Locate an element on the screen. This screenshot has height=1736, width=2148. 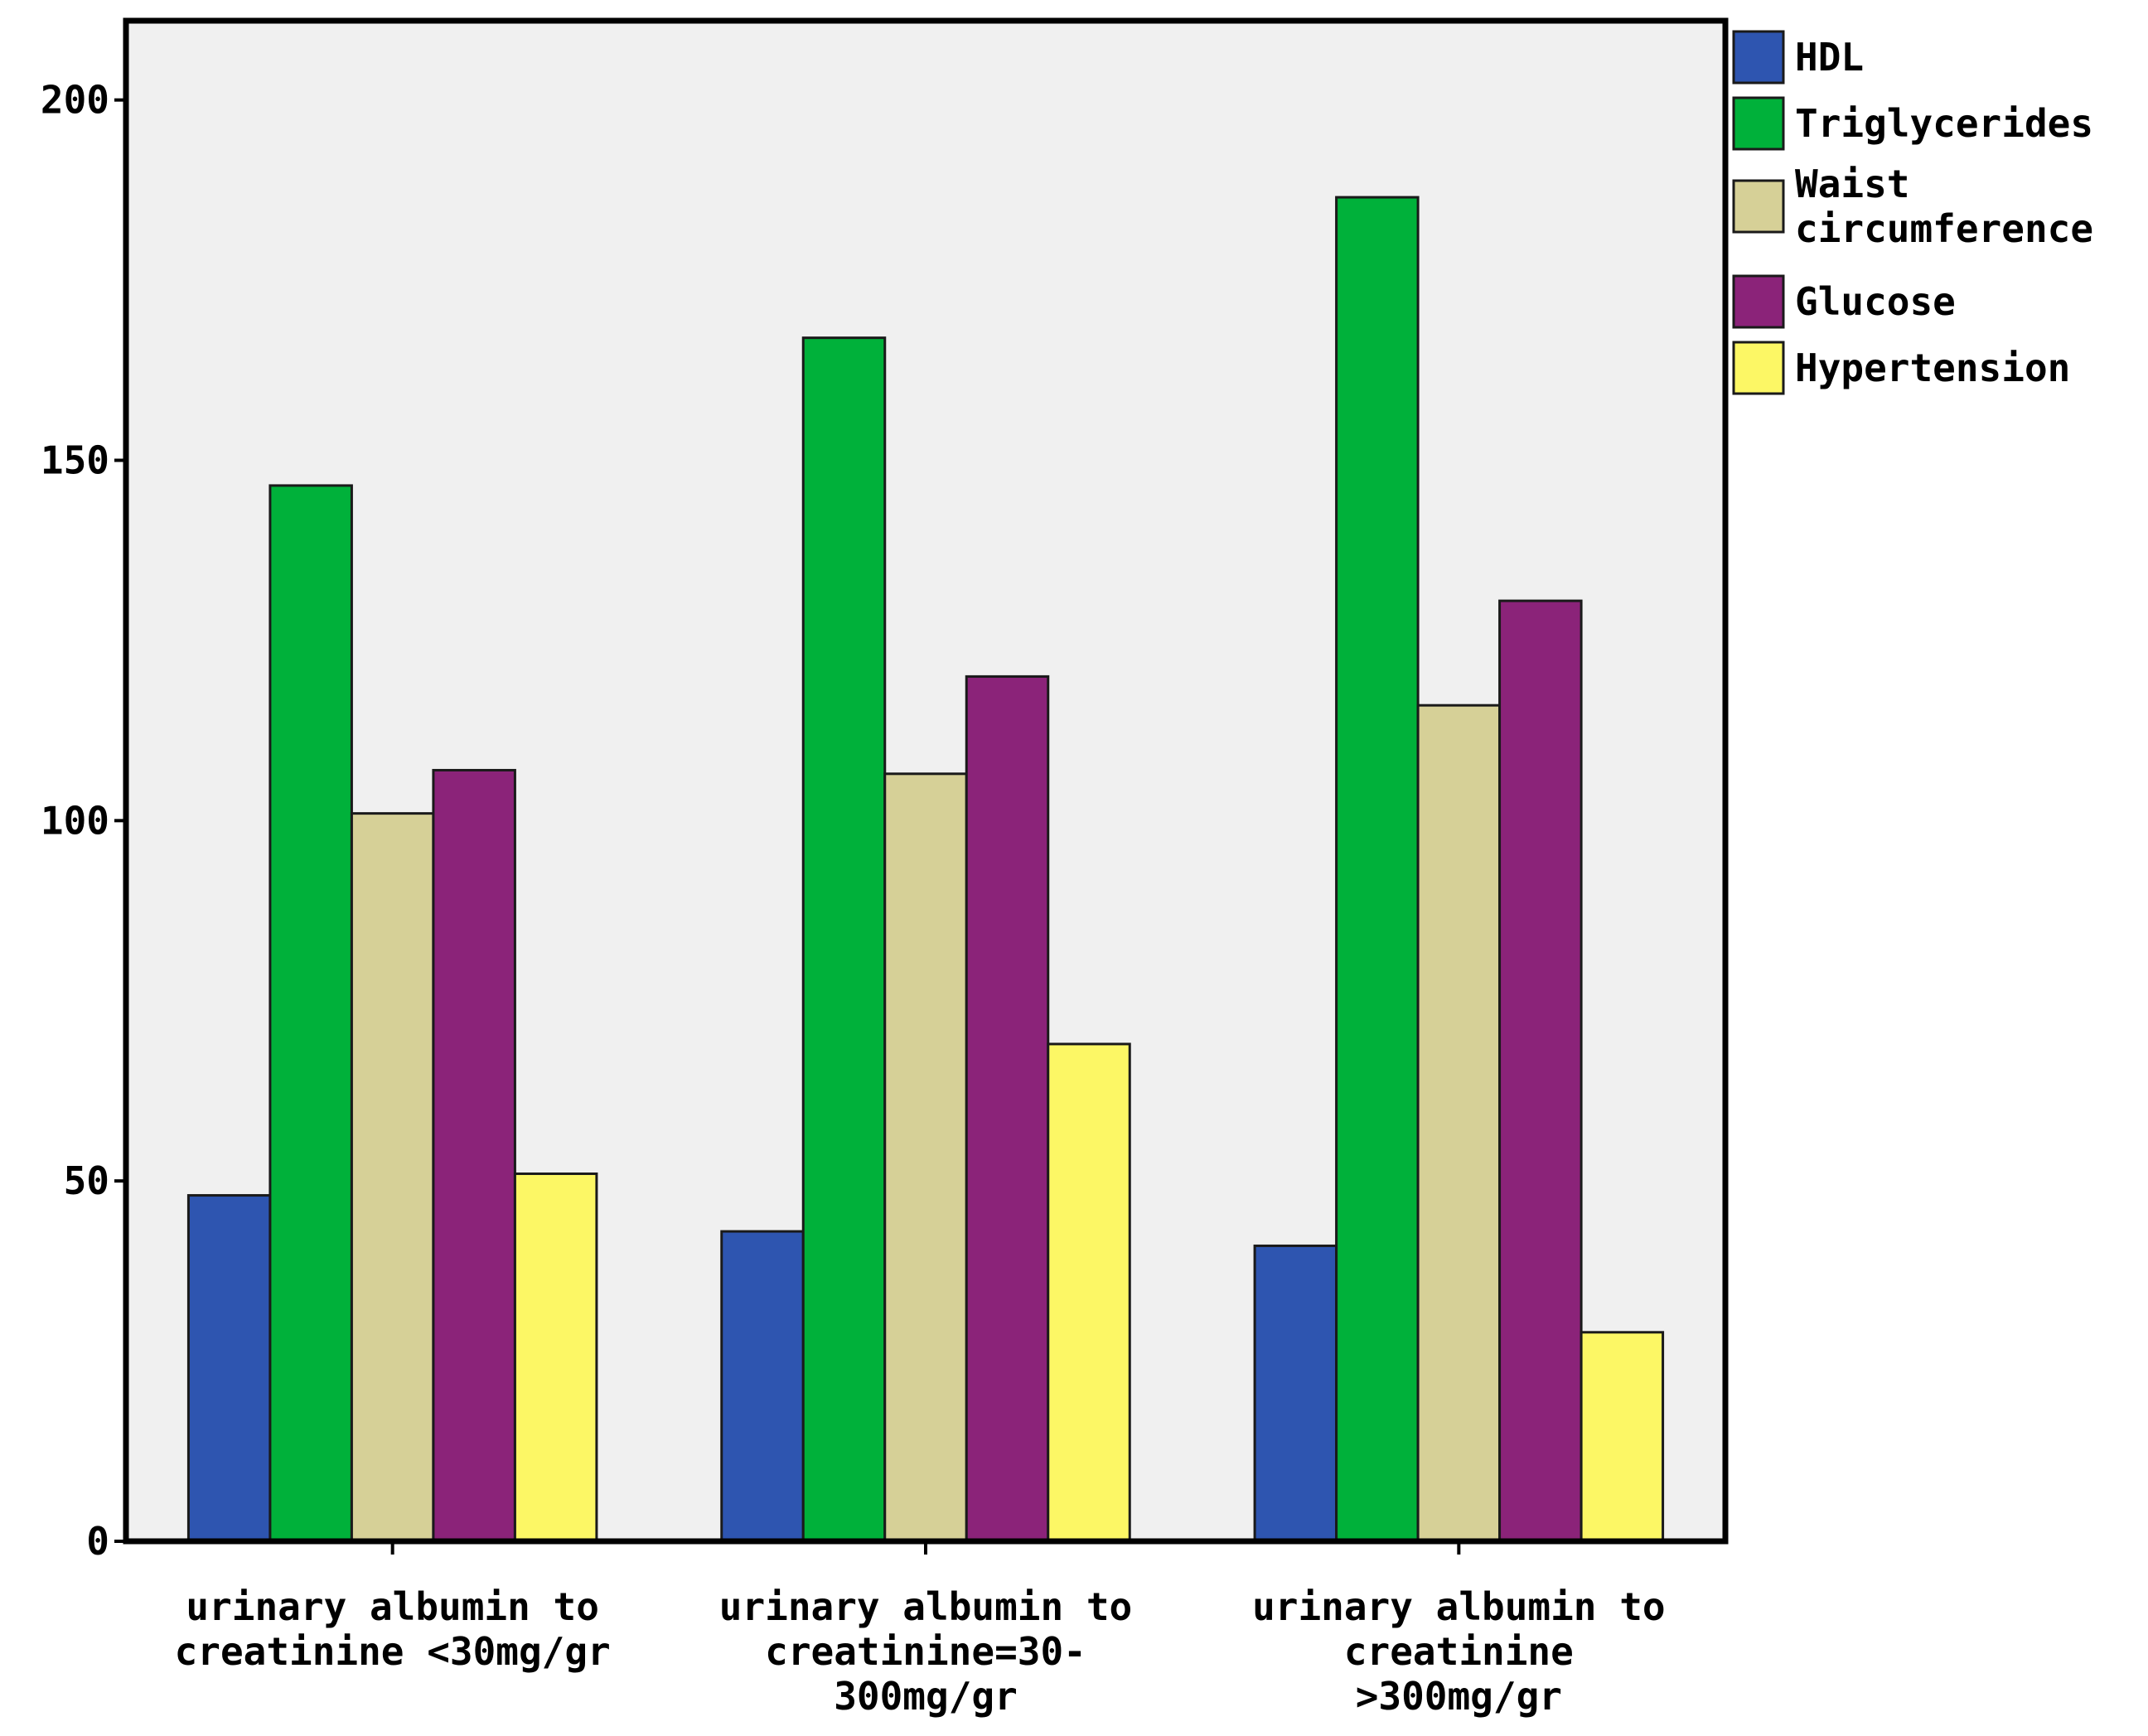
legend-label-triglycerides: Triglycerides is located at coordinates (1944, 123).